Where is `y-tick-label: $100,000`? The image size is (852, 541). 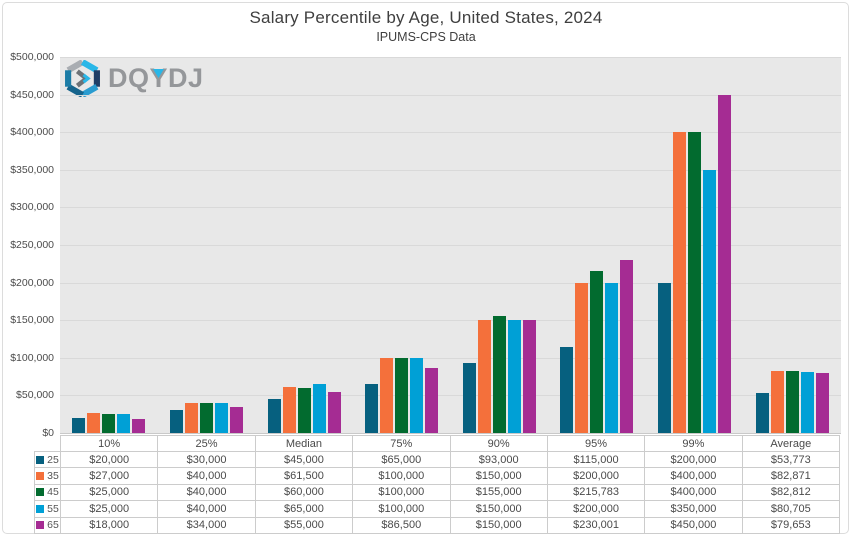
y-tick-label: $100,000 is located at coordinates (32, 358).